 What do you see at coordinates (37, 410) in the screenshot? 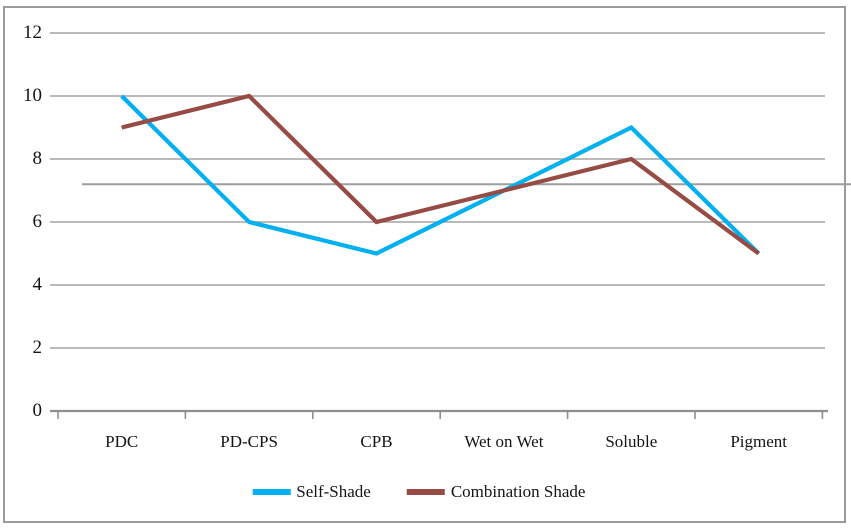
I see `y-tick-label: 0` at bounding box center [37, 410].